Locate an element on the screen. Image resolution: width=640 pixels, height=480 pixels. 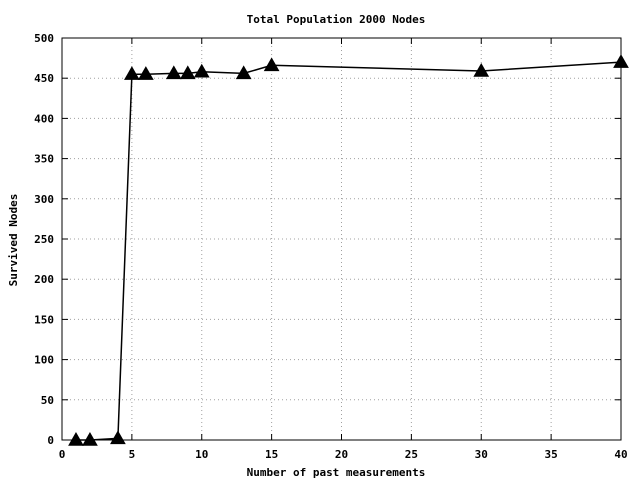
y-tick-label: 50 is located at coordinates (47, 400).